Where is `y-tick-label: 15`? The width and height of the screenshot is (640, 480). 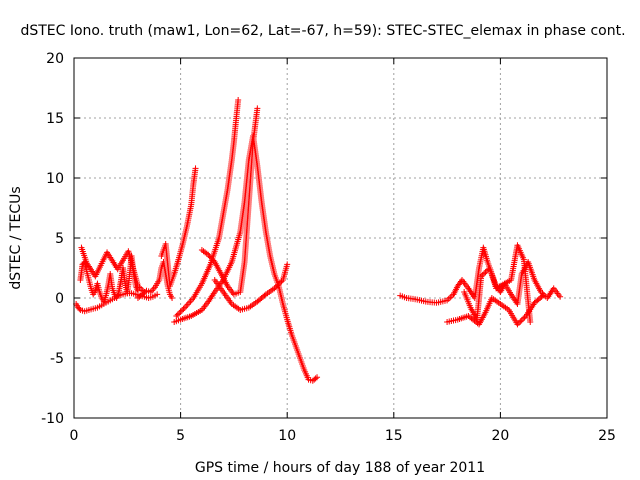 y-tick-label: 15 is located at coordinates (55, 119).